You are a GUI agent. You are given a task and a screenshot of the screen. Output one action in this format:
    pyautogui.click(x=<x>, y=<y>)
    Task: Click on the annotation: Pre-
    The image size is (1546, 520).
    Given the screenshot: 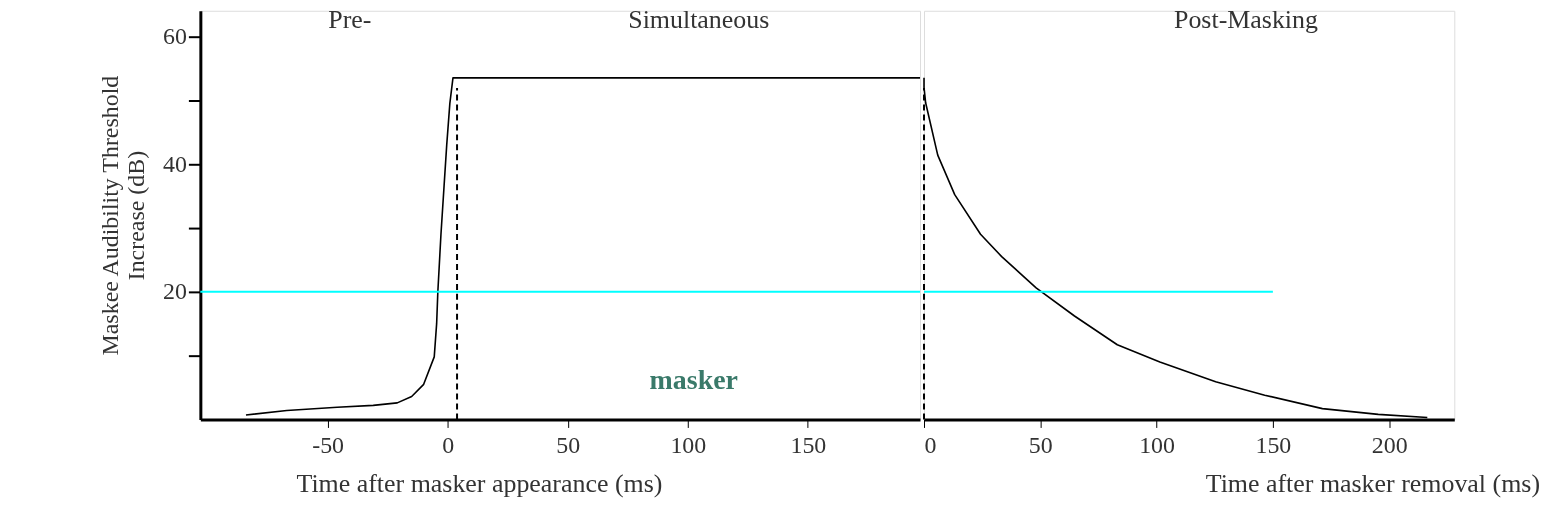 What is the action you would take?
    pyautogui.click(x=350, y=19)
    